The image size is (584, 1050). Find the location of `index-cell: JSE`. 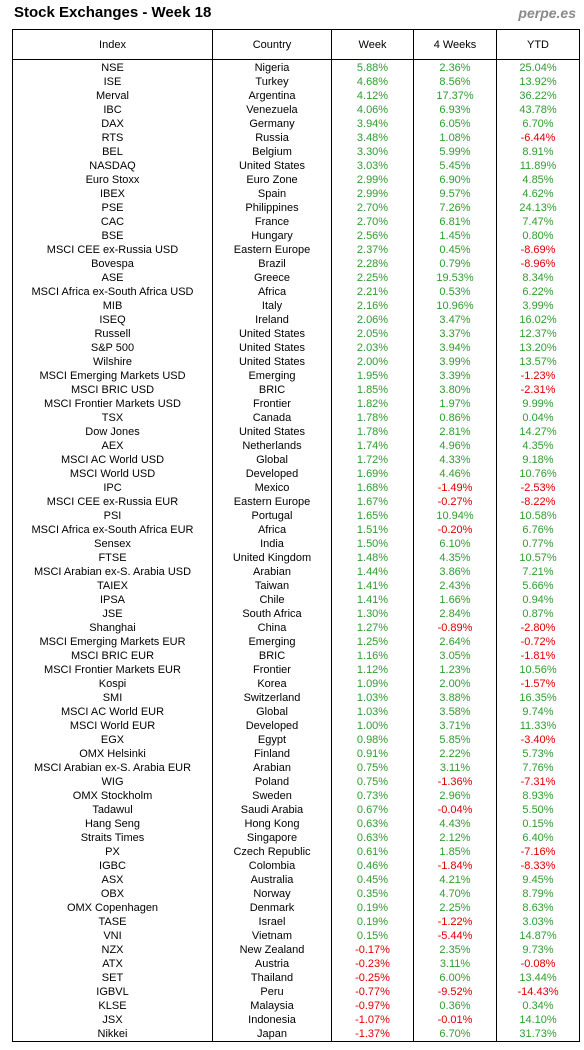

index-cell: JSE is located at coordinates (112, 614).